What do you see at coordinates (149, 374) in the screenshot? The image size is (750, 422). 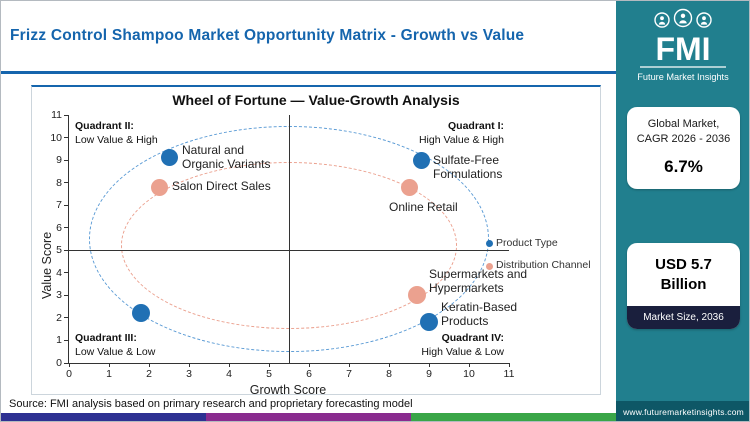 I see `x-tick-label: 2` at bounding box center [149, 374].